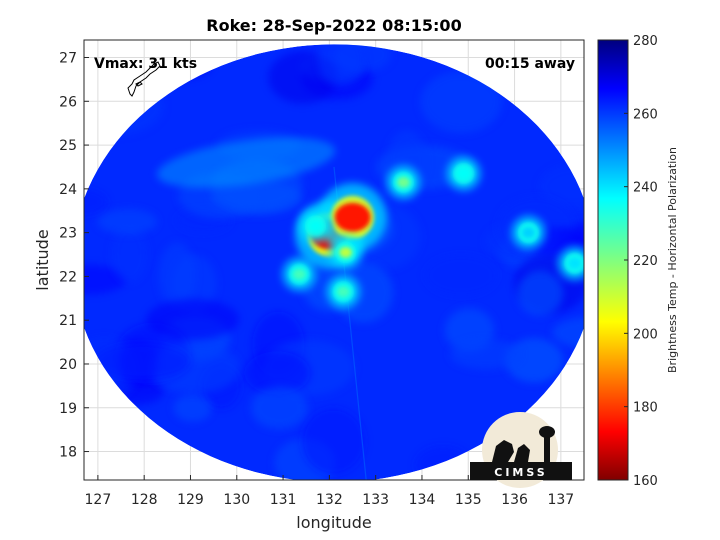  I want to click on logo-label: CIMSS, so click(520, 472).